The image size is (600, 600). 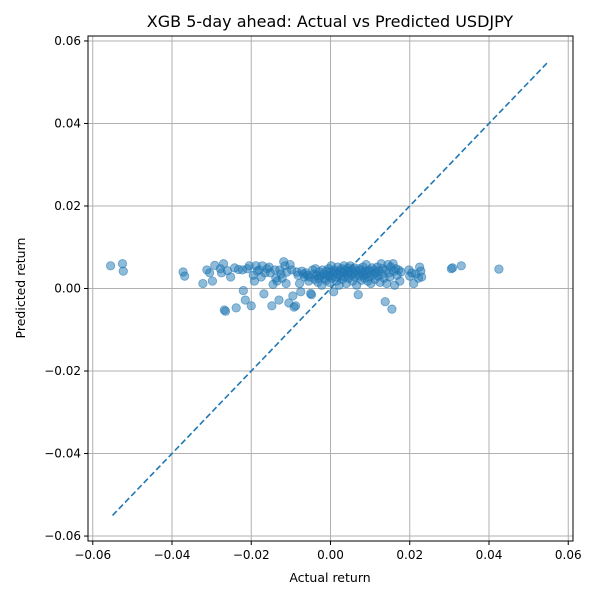 What do you see at coordinates (172, 555) in the screenshot?
I see `x-tick-label: −0.04` at bounding box center [172, 555].